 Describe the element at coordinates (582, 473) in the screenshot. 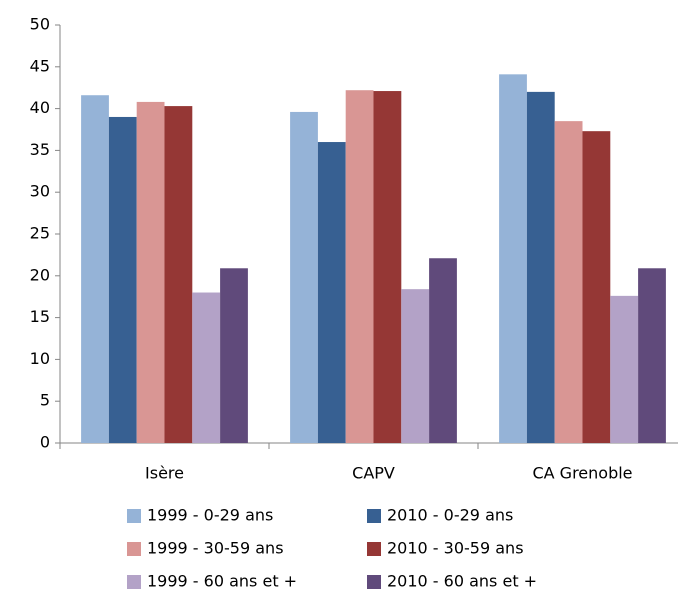

I see `x-tick-label: CA Grenoble` at that location.